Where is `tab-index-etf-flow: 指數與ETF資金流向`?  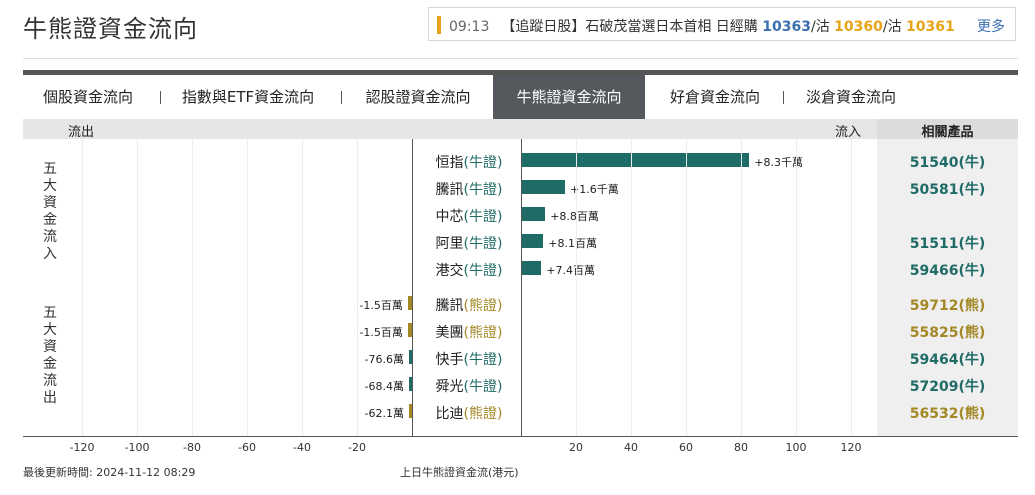
tab-index-etf-flow: 指數與ETF資金流向 is located at coordinates (248, 97).